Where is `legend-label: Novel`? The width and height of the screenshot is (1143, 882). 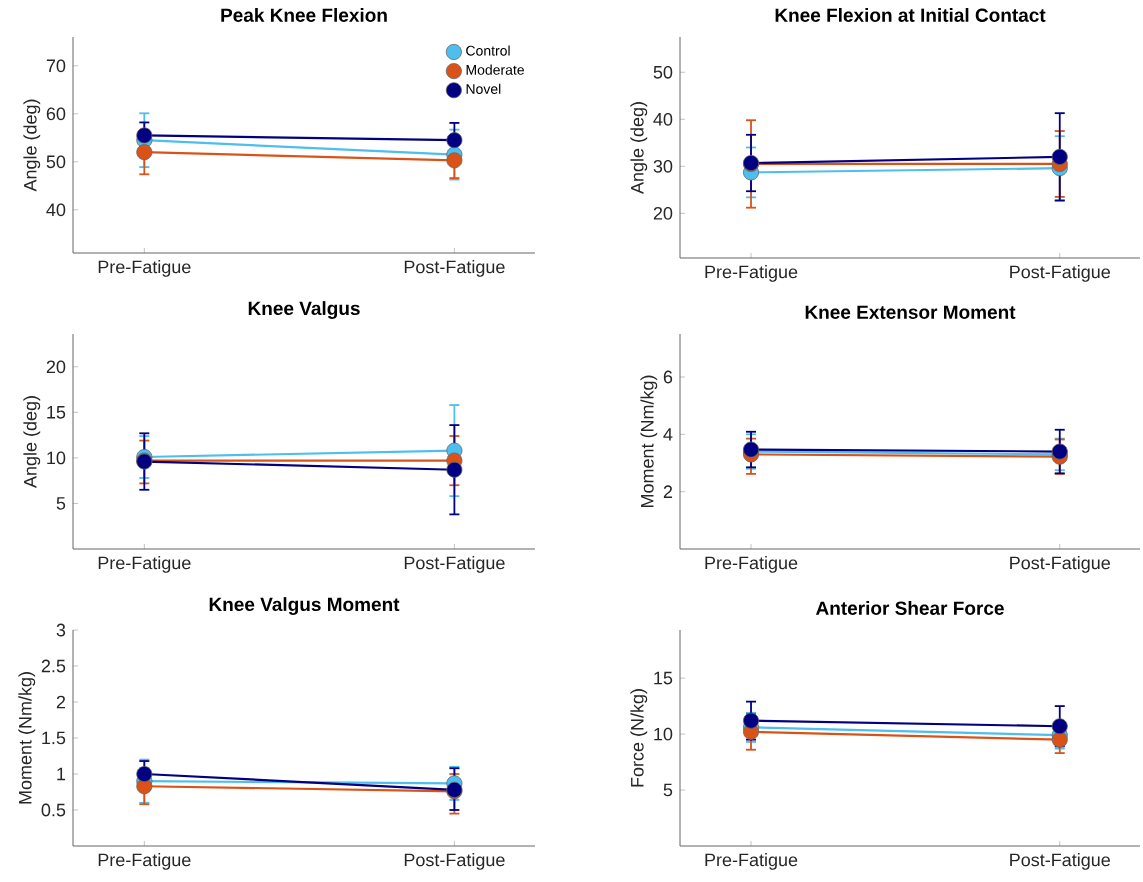
legend-label: Novel is located at coordinates (483, 88).